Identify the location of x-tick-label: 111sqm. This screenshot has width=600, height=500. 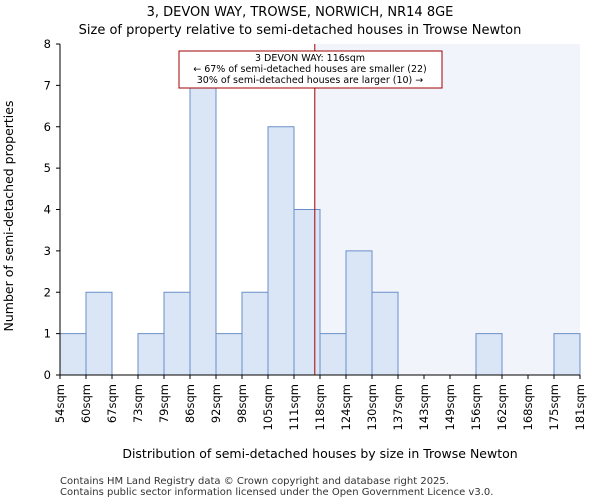
(294, 407).